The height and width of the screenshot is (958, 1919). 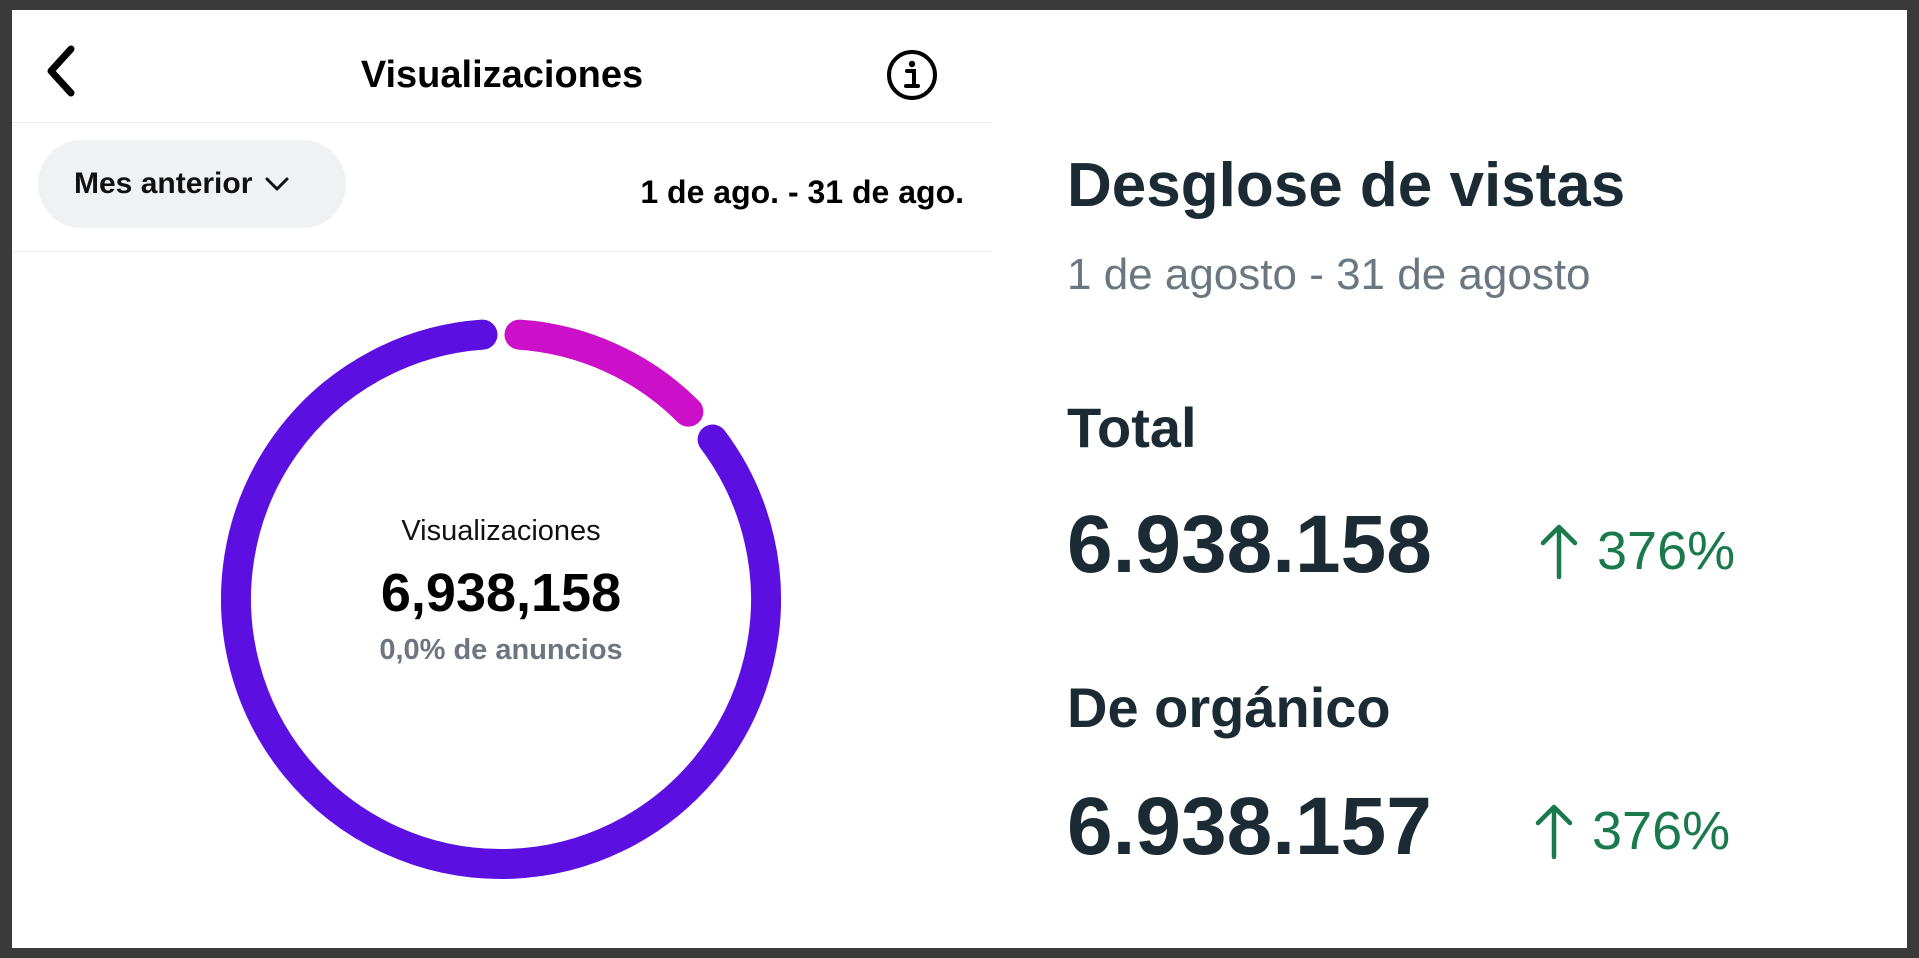 What do you see at coordinates (502, 187) in the screenshot?
I see `filter-bar` at bounding box center [502, 187].